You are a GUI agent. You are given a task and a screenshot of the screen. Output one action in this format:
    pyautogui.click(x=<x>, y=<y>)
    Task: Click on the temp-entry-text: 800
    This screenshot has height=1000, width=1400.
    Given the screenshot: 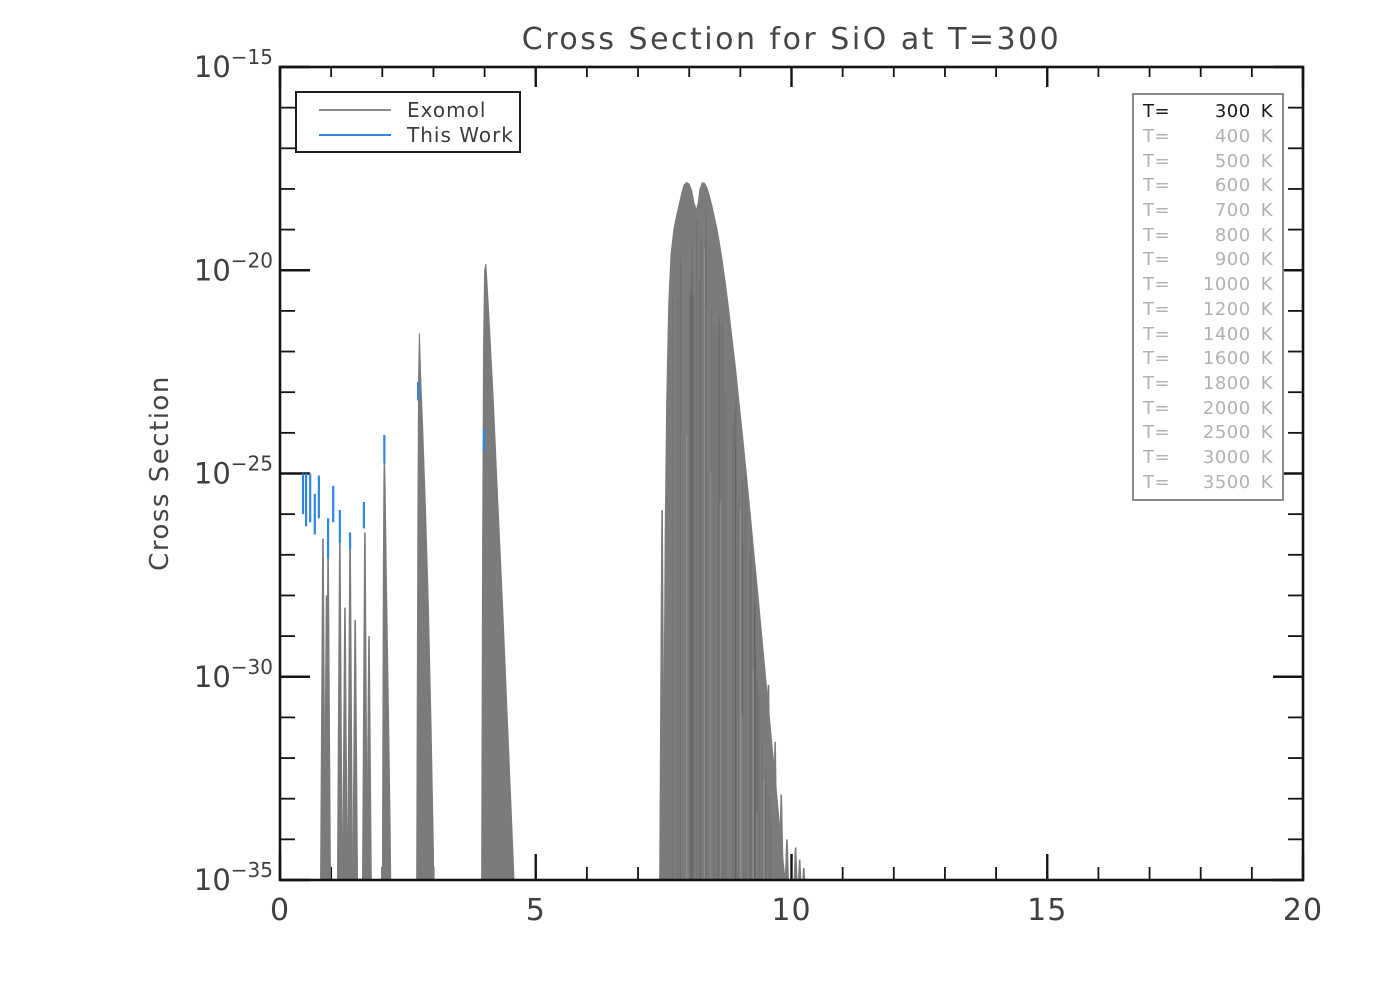 What is the action you would take?
    pyautogui.click(x=1232, y=235)
    